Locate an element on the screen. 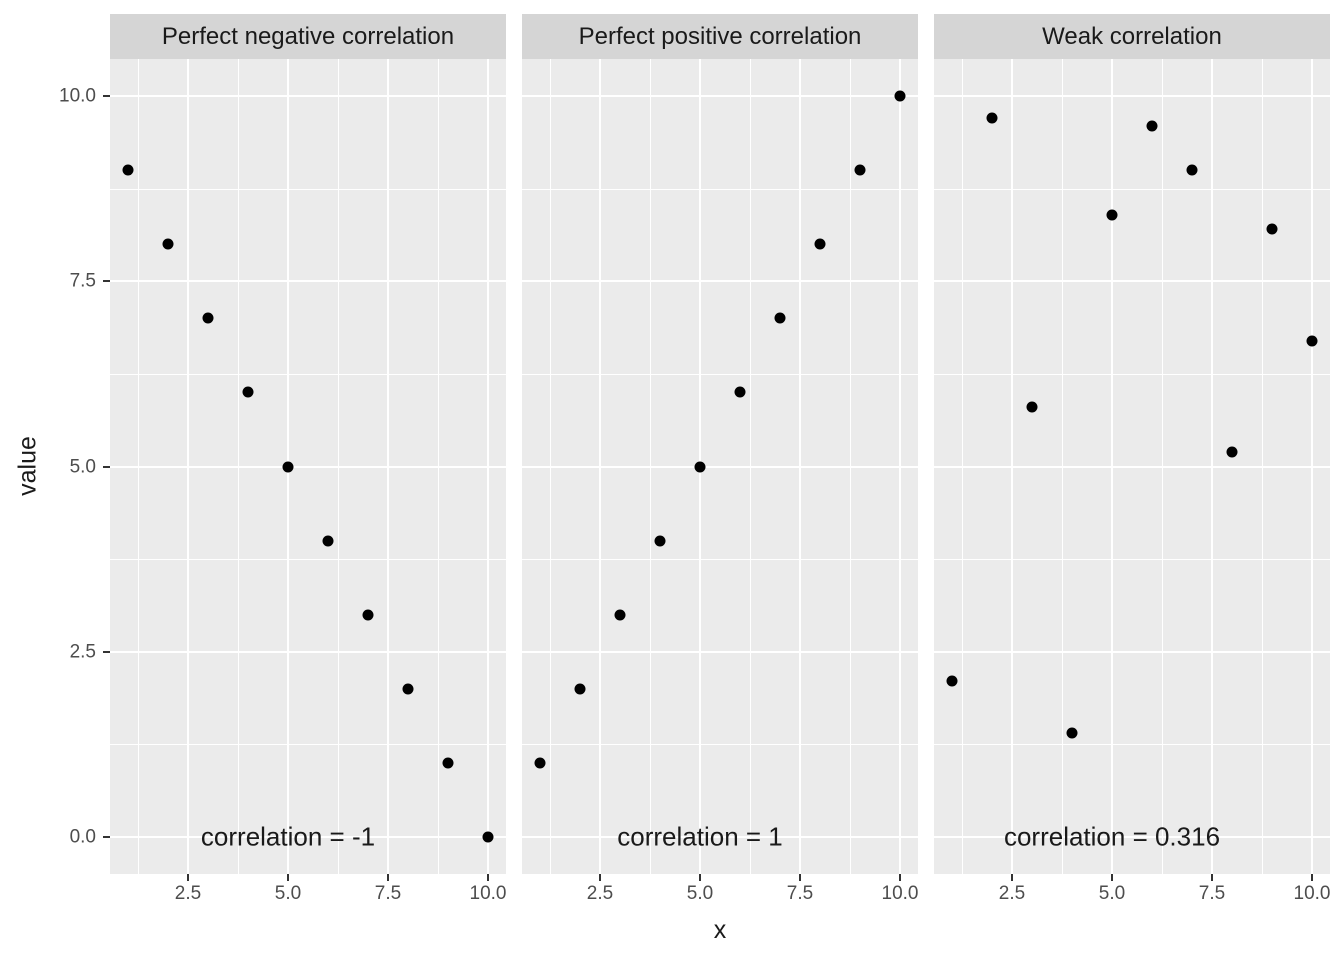  correlation-annotation: correlation = -1 is located at coordinates (288, 836).